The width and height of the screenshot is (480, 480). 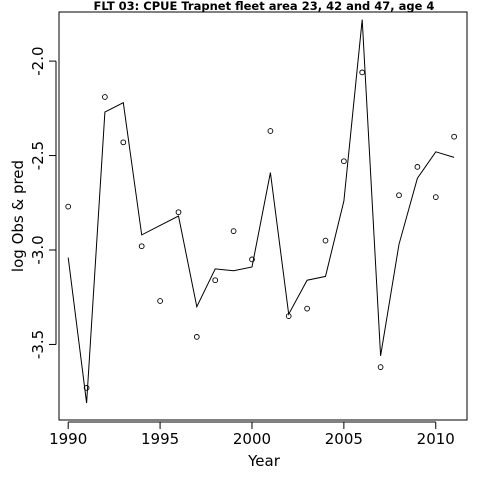 What do you see at coordinates (160, 439) in the screenshot?
I see `x-tick-label: 1995` at bounding box center [160, 439].